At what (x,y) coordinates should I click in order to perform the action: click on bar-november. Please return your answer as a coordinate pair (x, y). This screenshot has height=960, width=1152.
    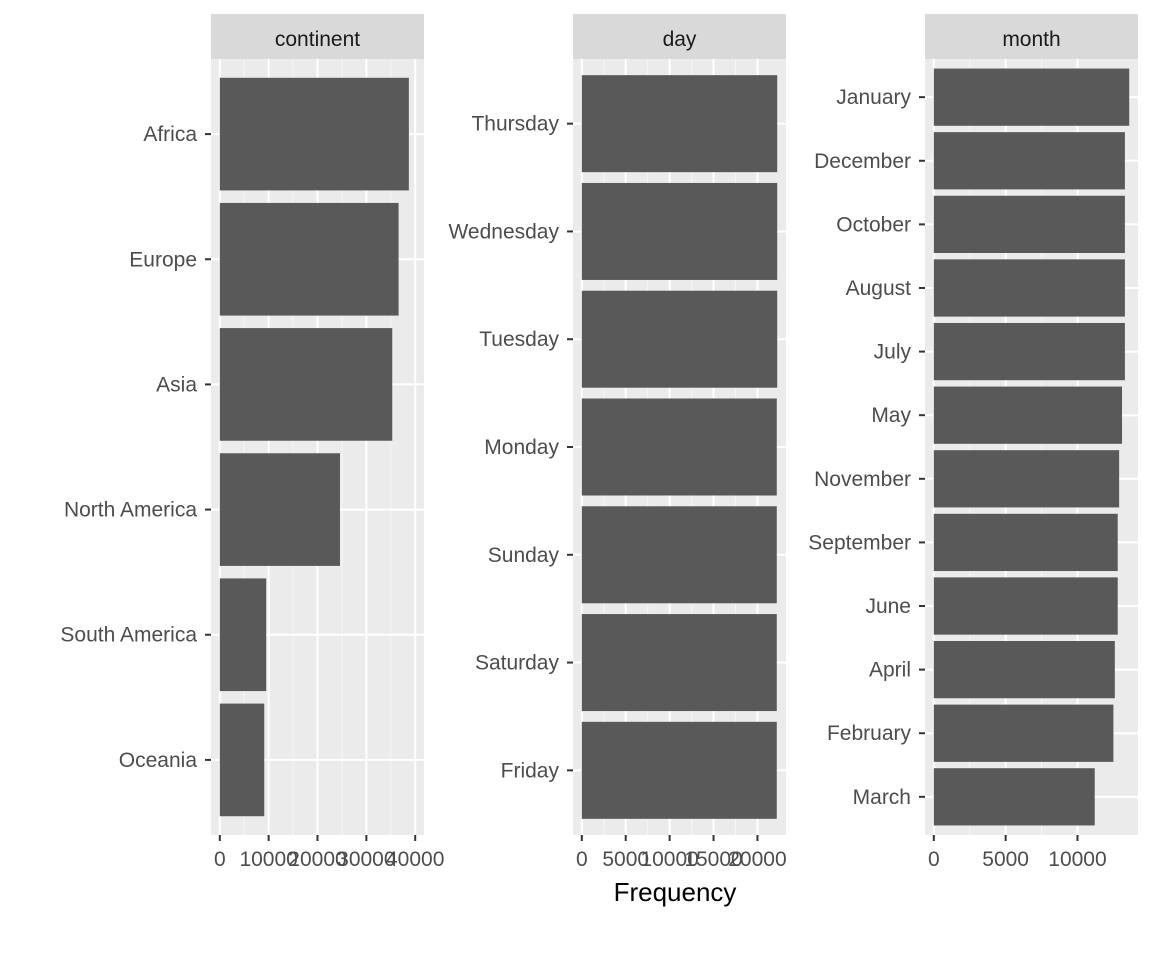
    Looking at the image, I should click on (1026, 479).